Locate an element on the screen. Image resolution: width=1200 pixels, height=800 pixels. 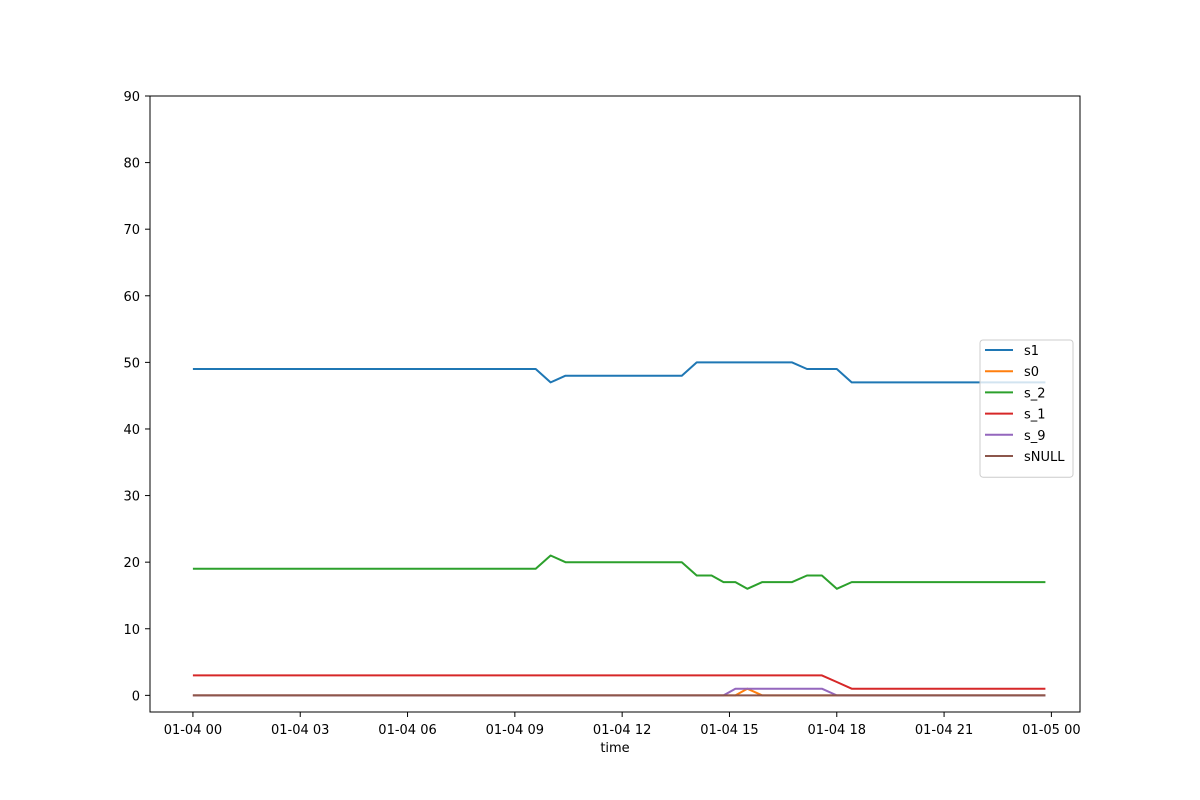
legend-label-s_2: s_2 is located at coordinates (1035, 393).